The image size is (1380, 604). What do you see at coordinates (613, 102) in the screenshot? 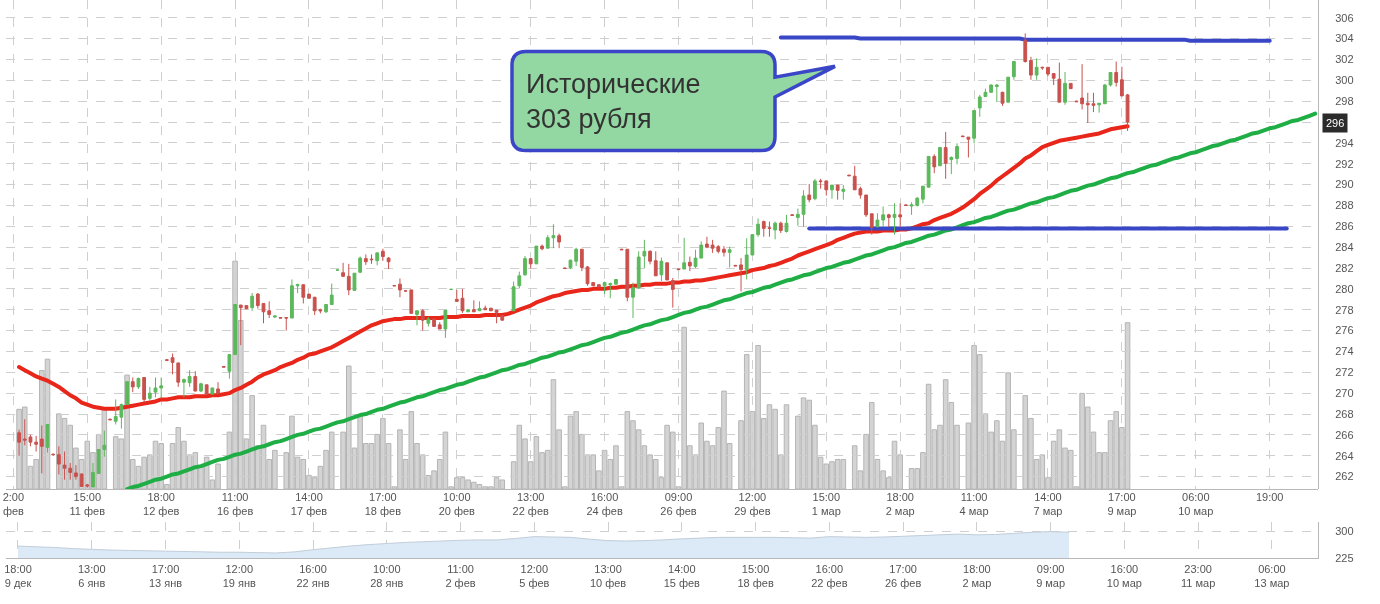
I see `annotation: Исторические 303 рубля` at bounding box center [613, 102].